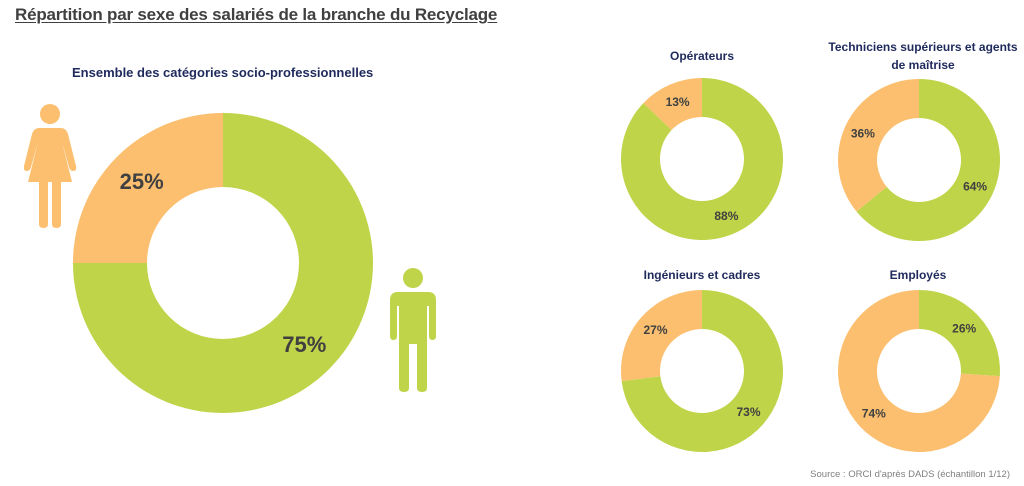 Image resolution: width=1024 pixels, height=486 pixels. What do you see at coordinates (863, 134) in the screenshot?
I see `data-label-femmes: 36%` at bounding box center [863, 134].